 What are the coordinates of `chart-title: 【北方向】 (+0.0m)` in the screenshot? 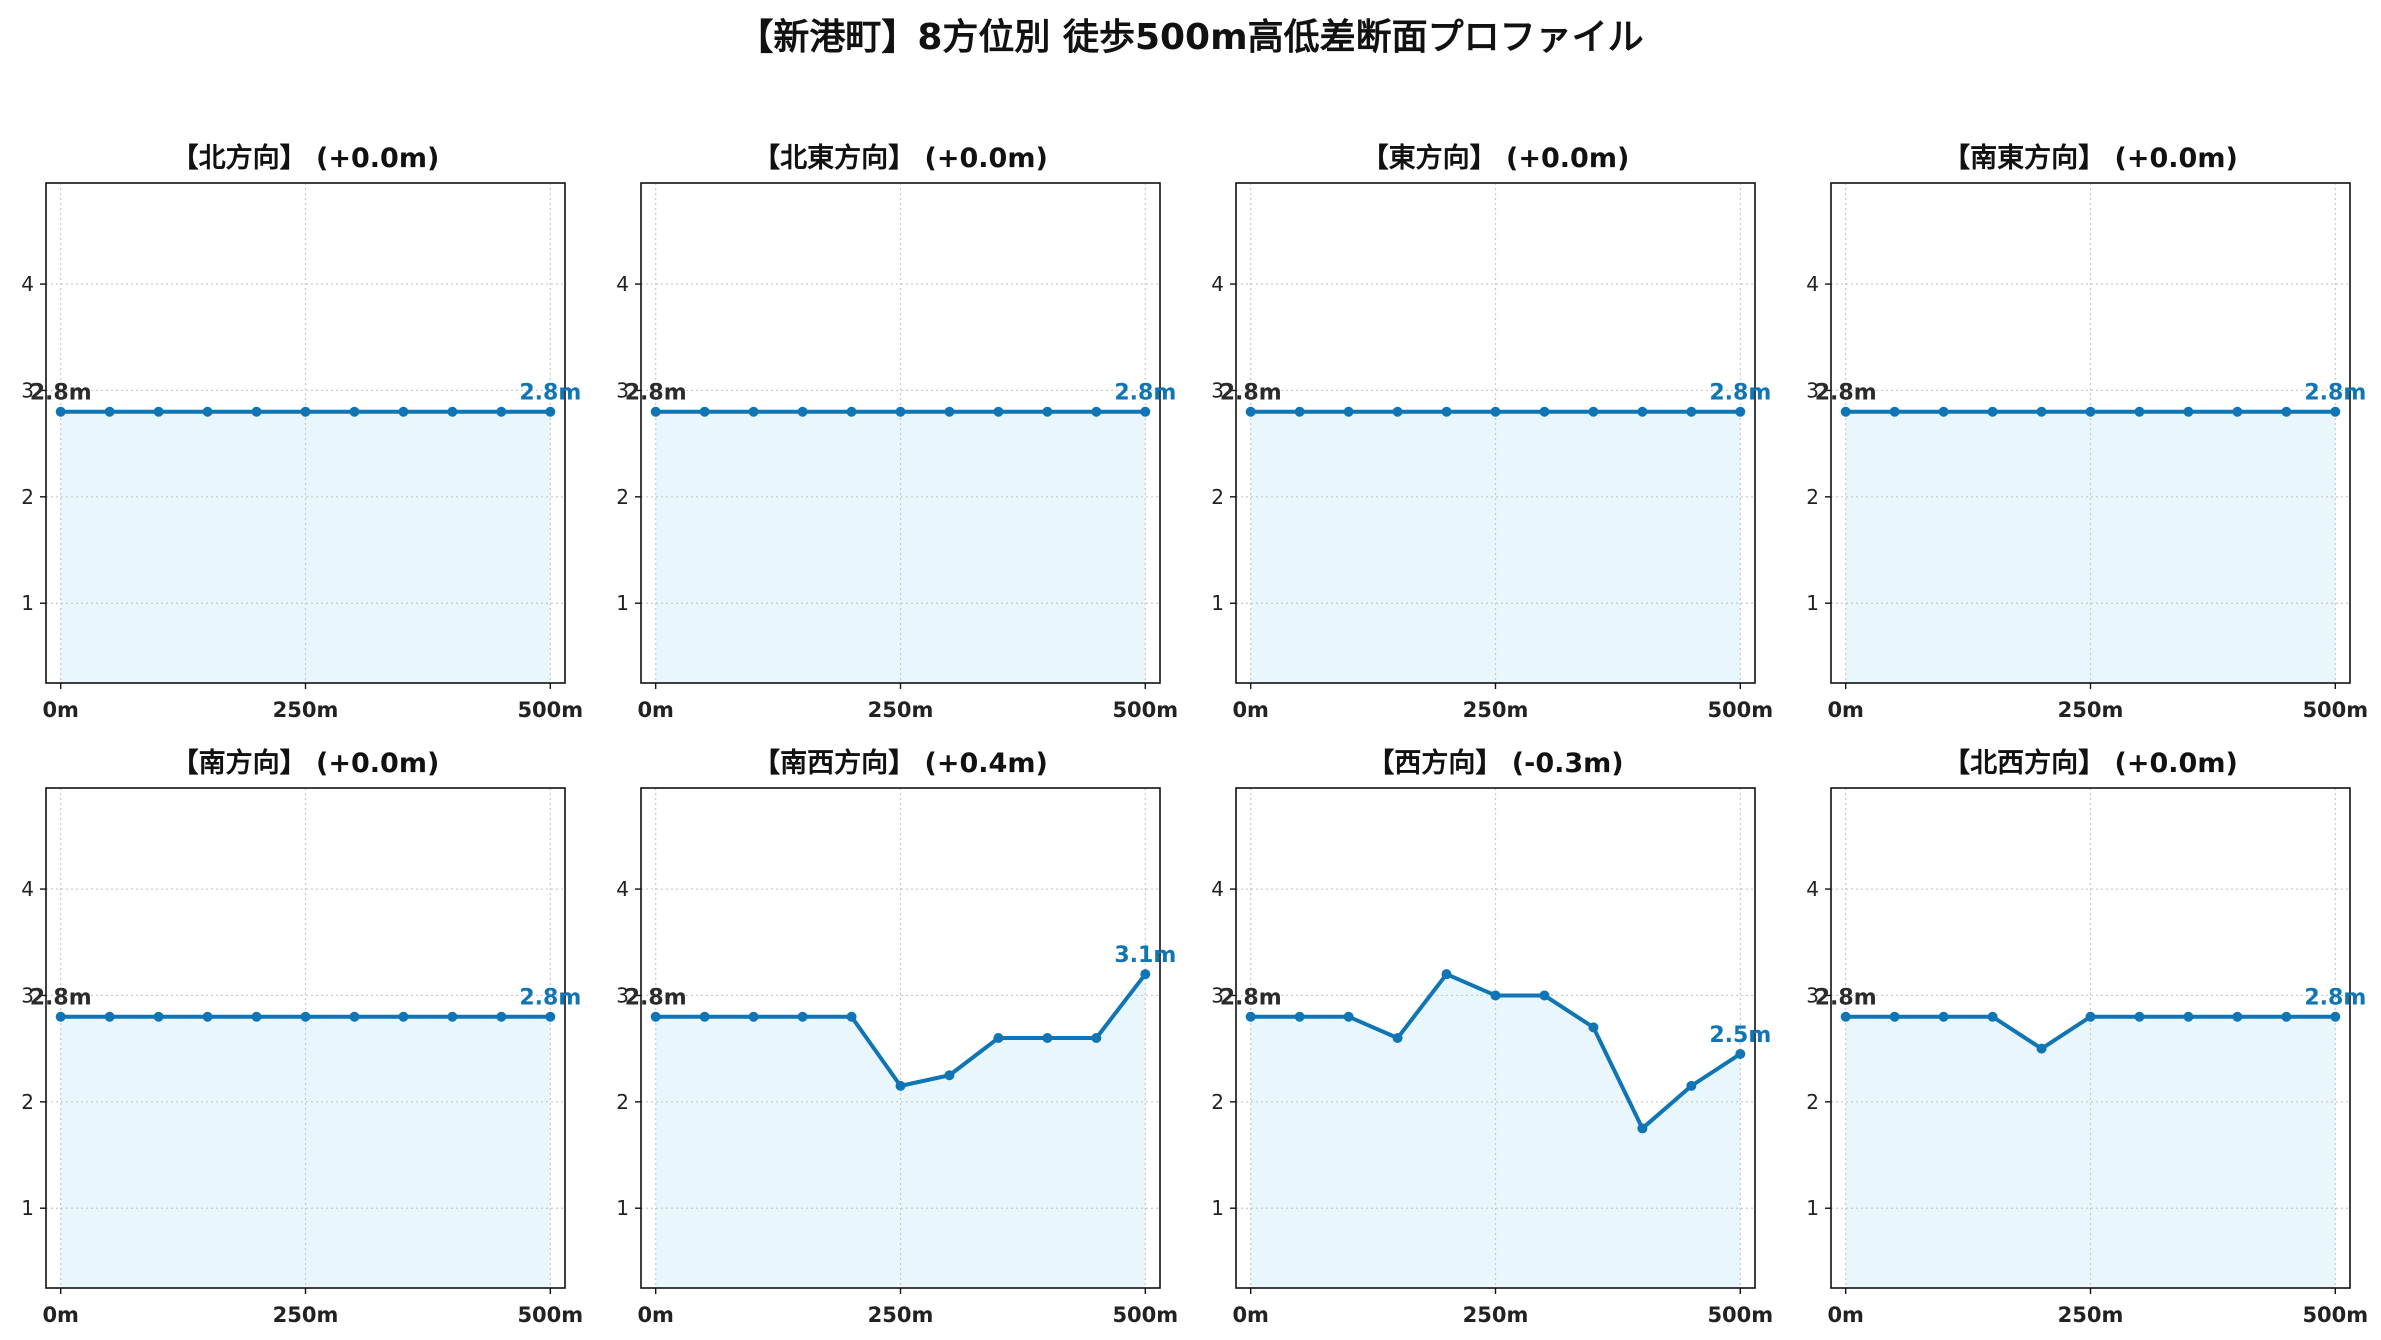 It's located at (306, 158).